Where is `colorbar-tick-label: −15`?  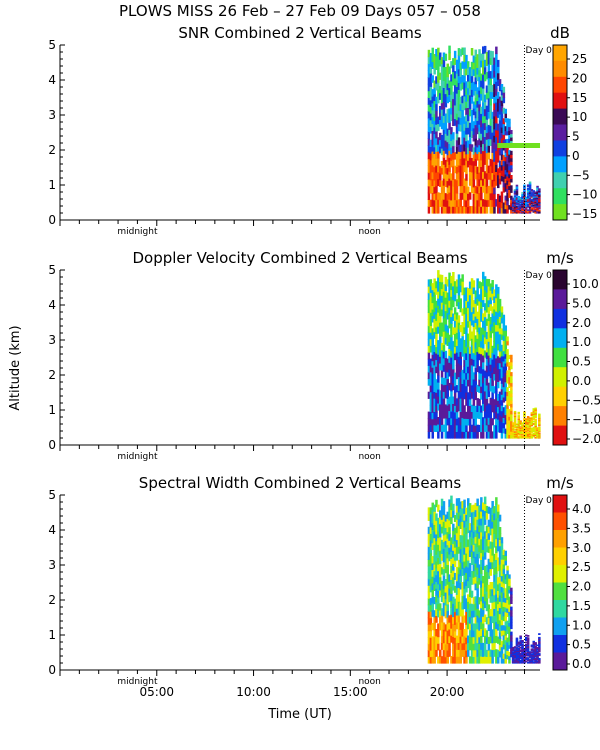
colorbar-tick-label: −15 is located at coordinates (584, 214).